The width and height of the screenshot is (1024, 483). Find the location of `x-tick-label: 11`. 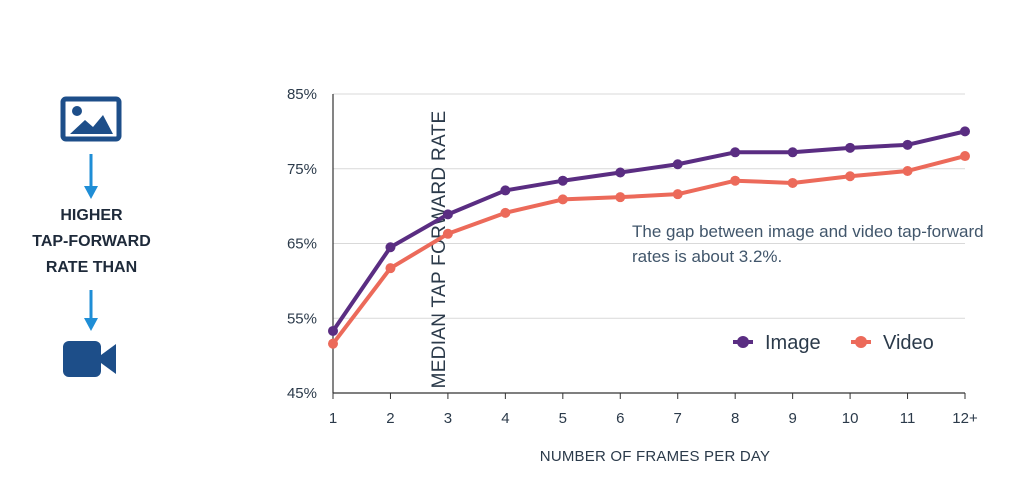

x-tick-label: 11 is located at coordinates (908, 418).